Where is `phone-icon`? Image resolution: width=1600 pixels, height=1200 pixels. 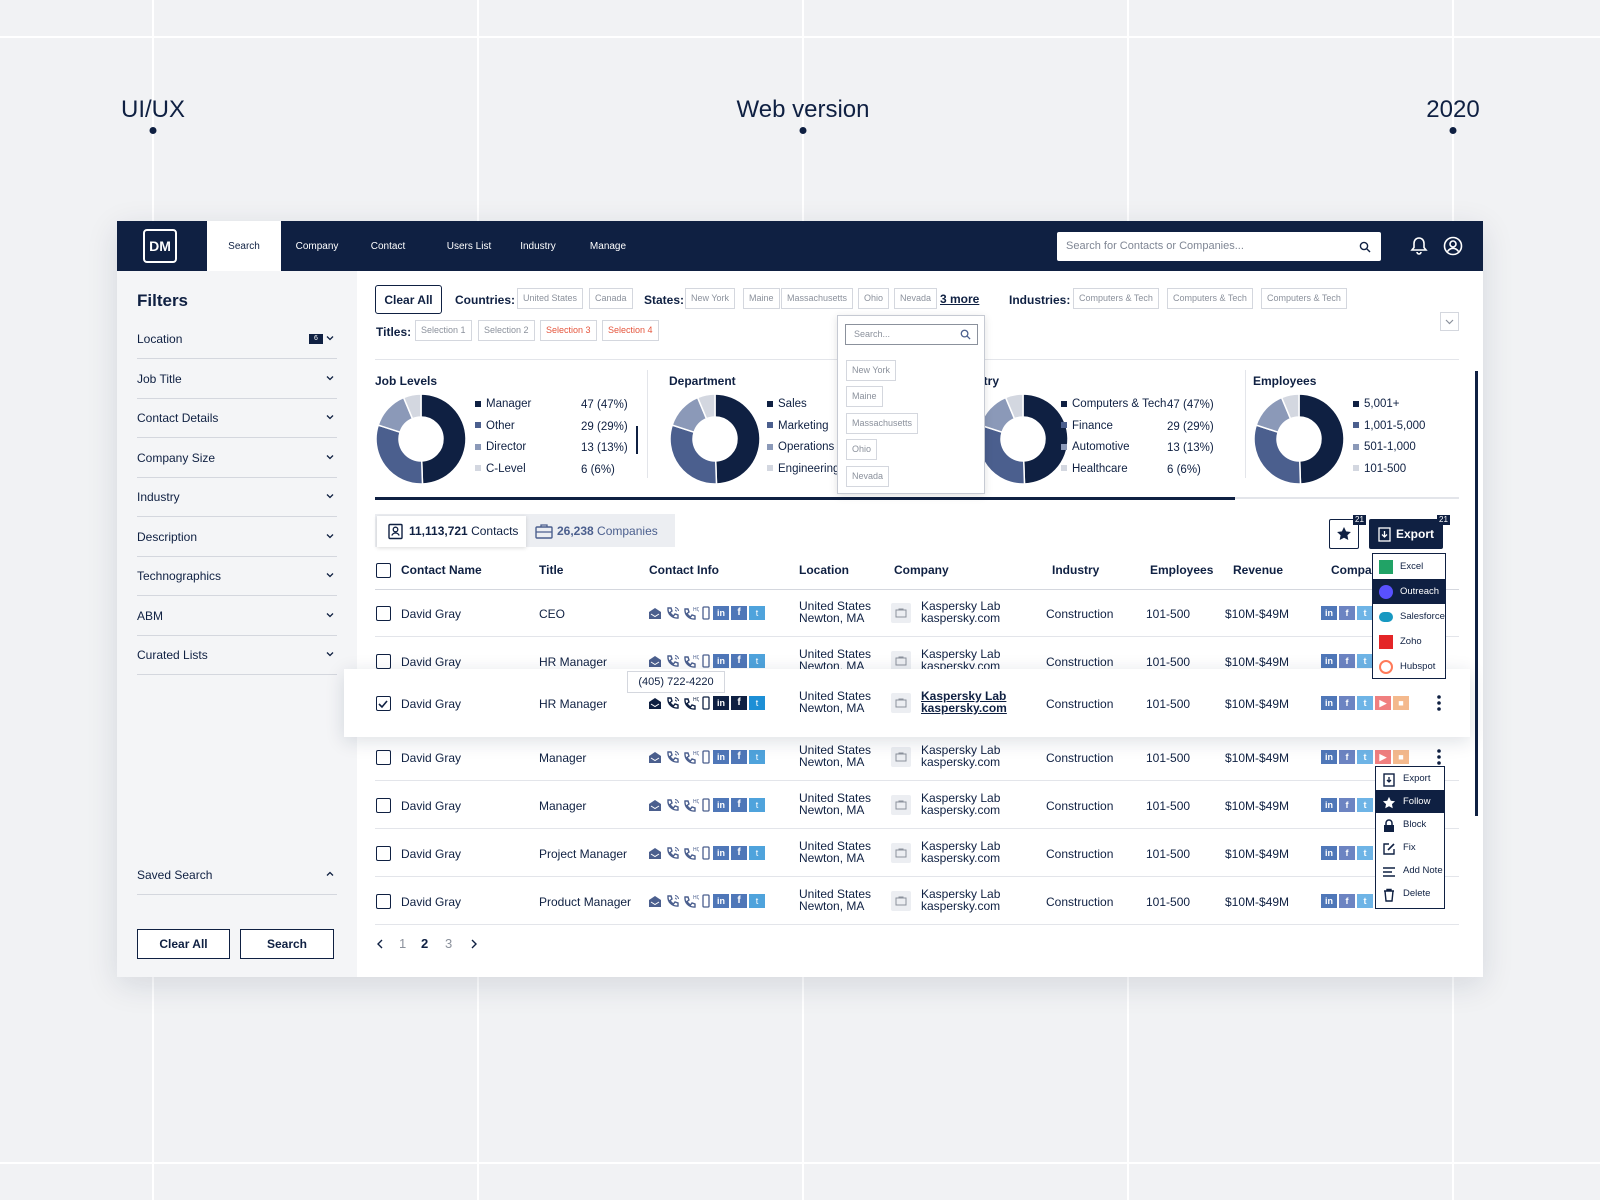 phone-icon is located at coordinates (673, 661).